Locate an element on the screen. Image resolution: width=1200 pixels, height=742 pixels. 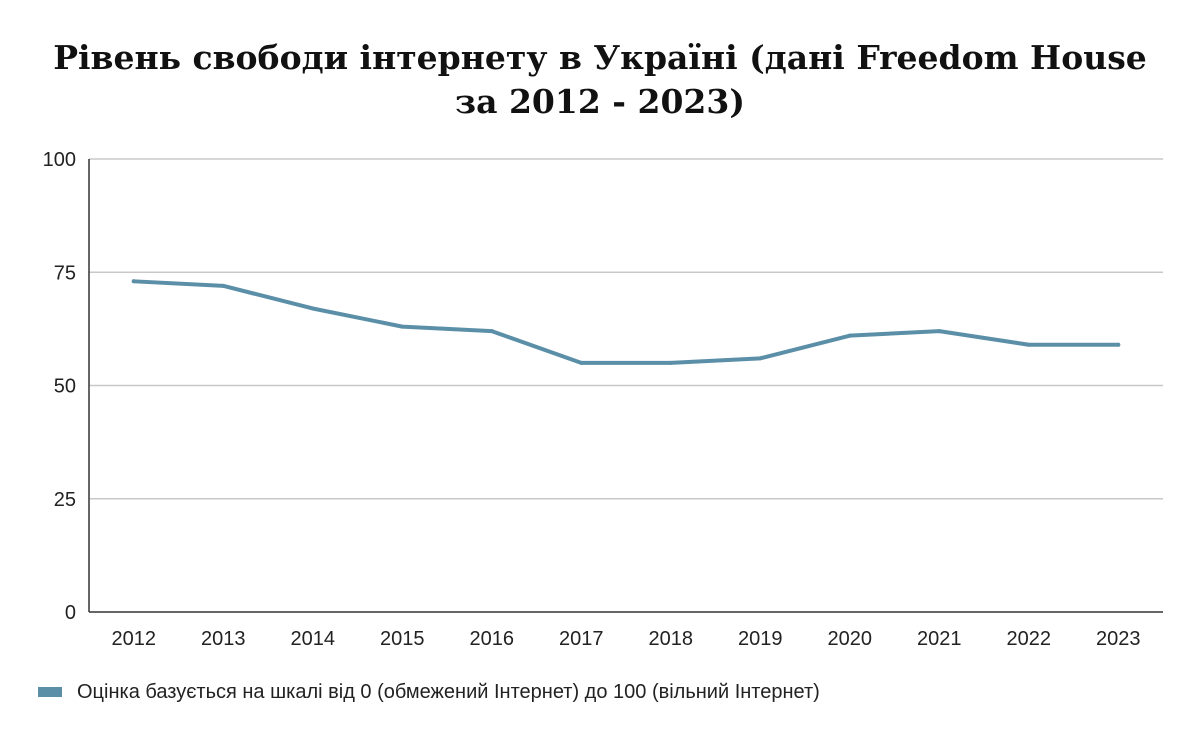
x-tick-label: 2016 is located at coordinates (492, 639).